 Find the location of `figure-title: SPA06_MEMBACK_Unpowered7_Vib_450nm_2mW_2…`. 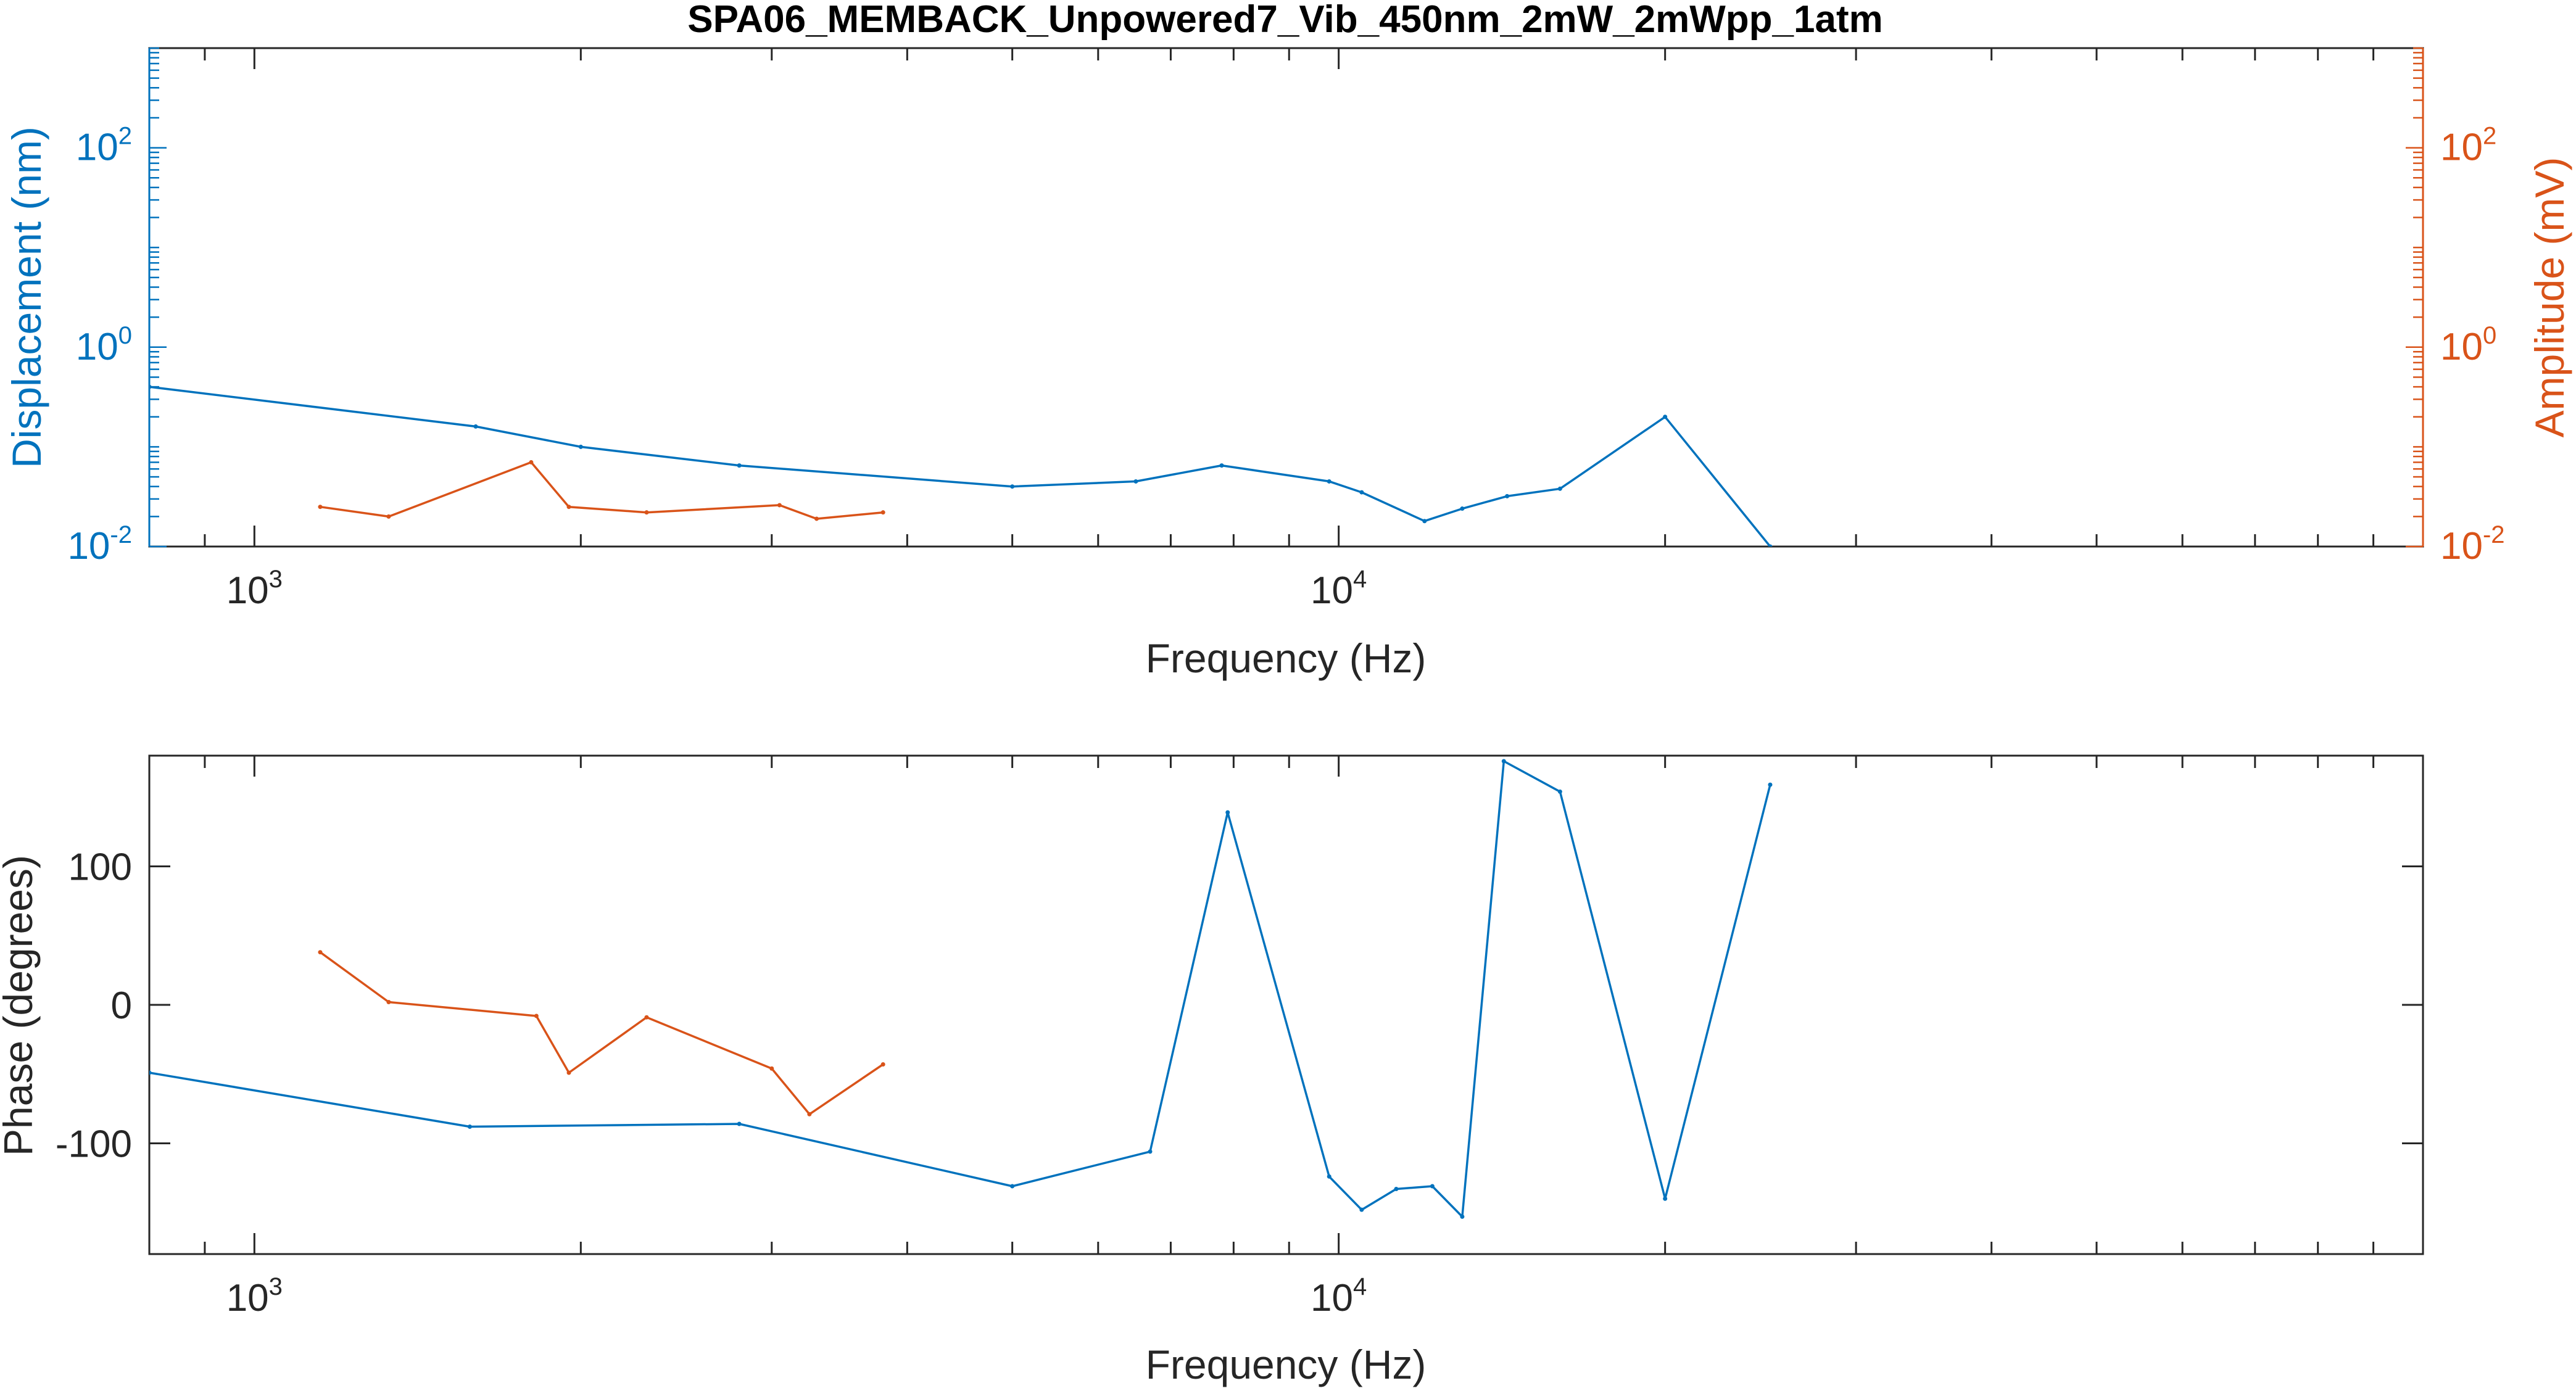

figure-title: SPA06_MEMBACK_Unpowered7_Vib_450nm_2mW_2… is located at coordinates (1285, 20).